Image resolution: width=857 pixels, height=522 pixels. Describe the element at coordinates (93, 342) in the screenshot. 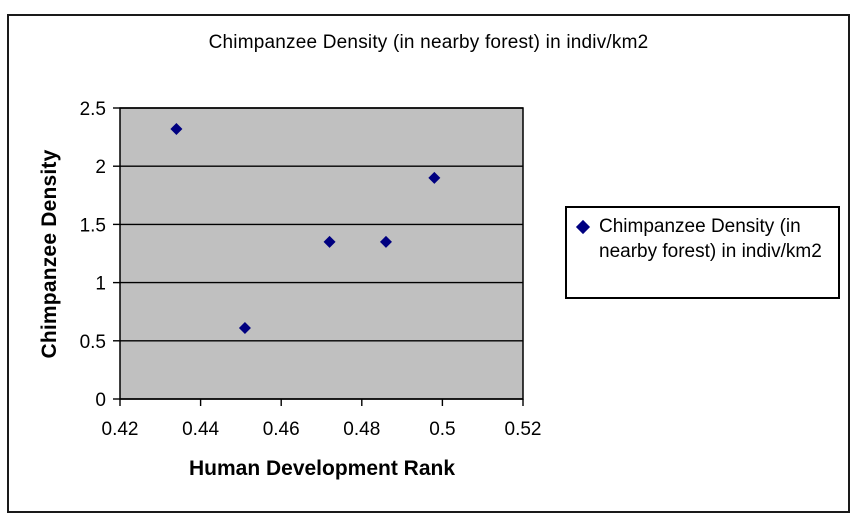

I see `y-tick-label: 0.5` at that location.